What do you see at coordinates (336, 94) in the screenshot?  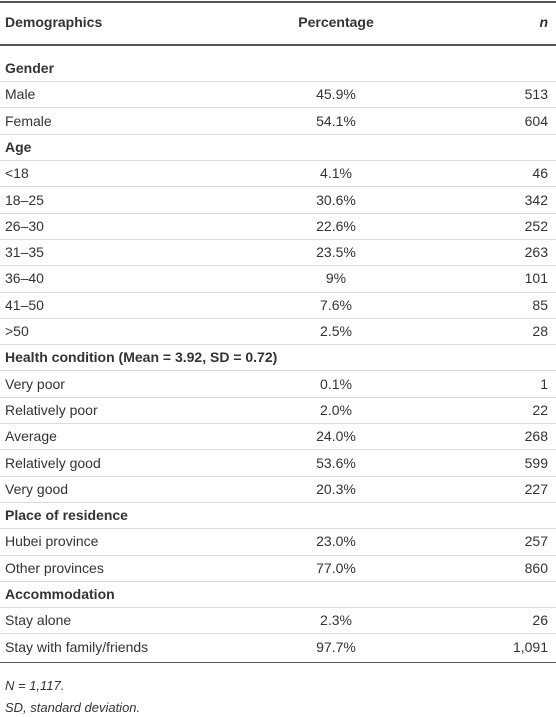 I see `row-percentage: 45.9%` at bounding box center [336, 94].